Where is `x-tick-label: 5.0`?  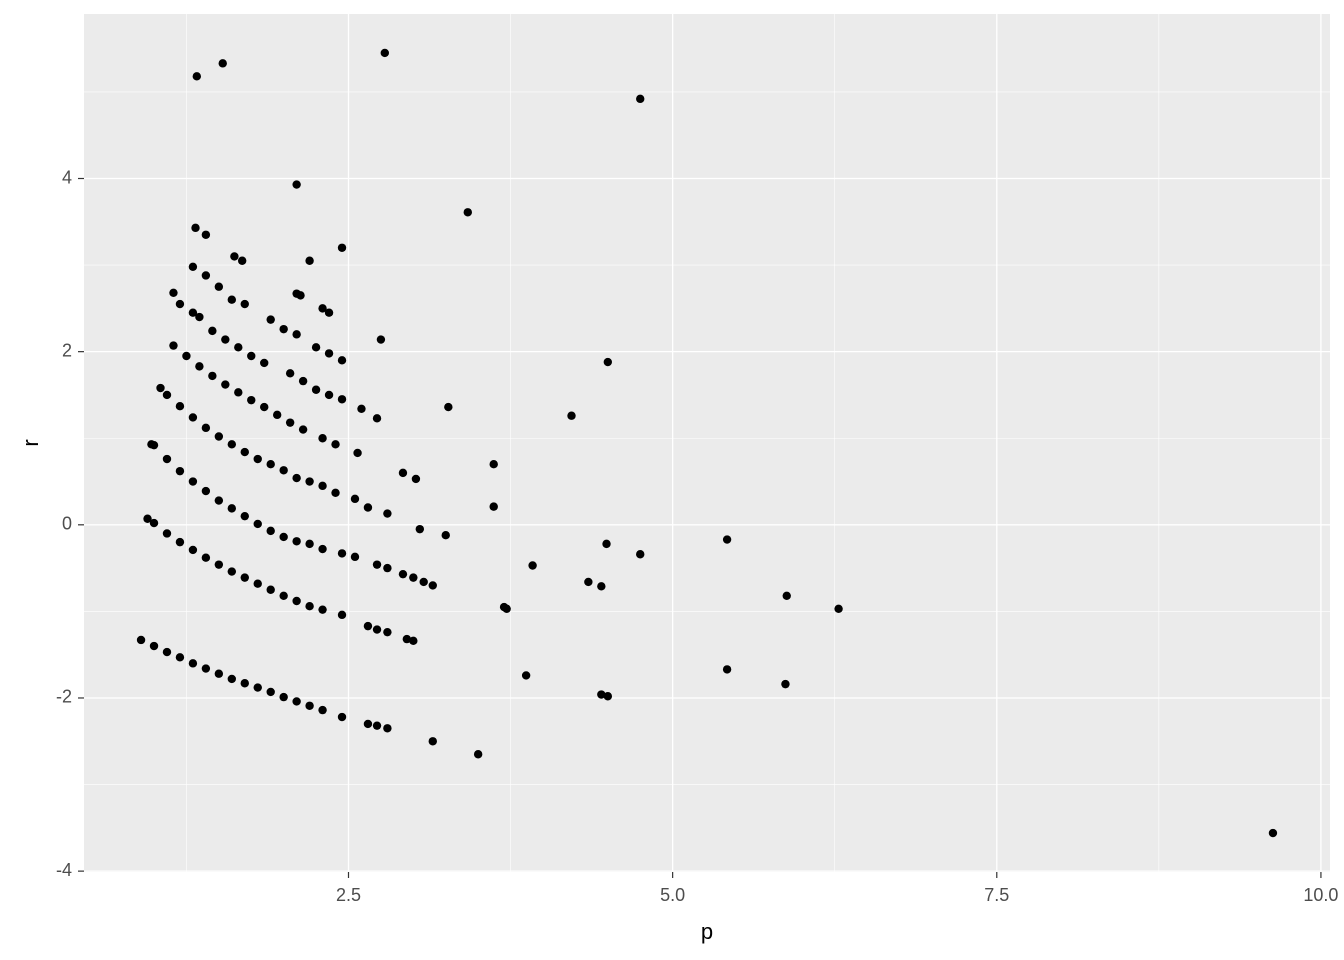
x-tick-label: 5.0 is located at coordinates (672, 895).